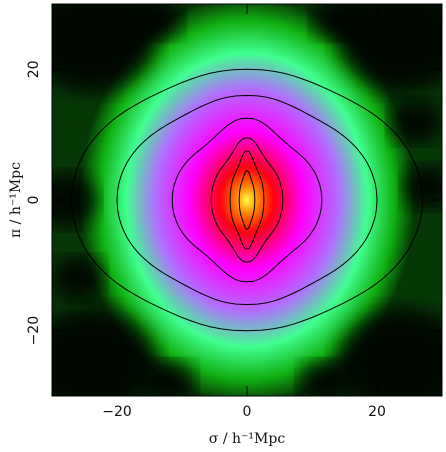  I want to click on x-tick-label: 0, so click(247, 412).